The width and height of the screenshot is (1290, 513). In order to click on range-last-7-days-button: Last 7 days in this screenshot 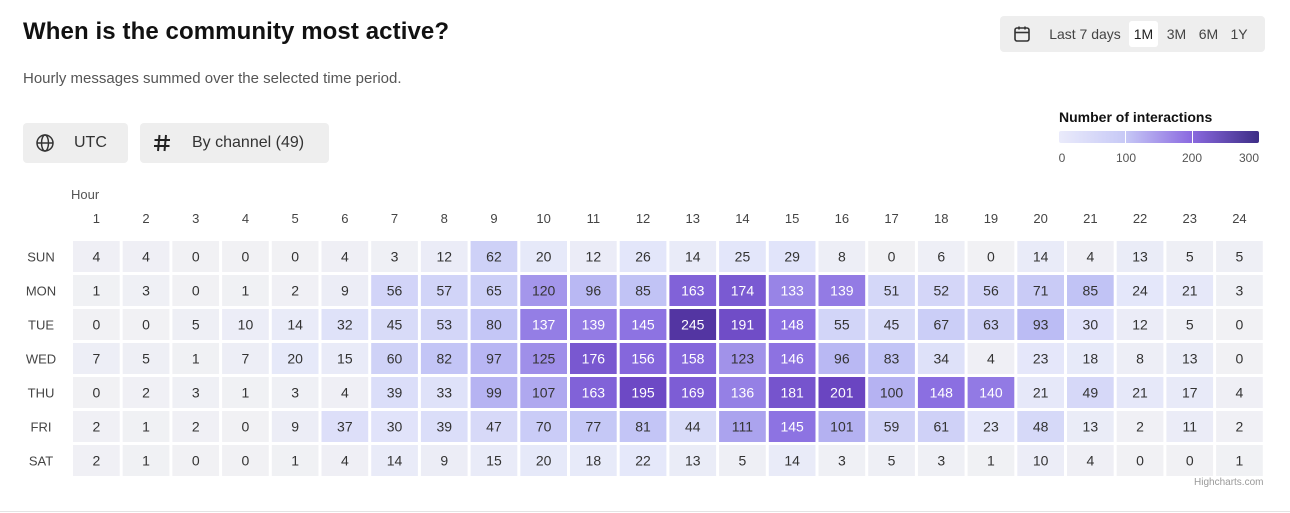, I will do `click(1085, 34)`.